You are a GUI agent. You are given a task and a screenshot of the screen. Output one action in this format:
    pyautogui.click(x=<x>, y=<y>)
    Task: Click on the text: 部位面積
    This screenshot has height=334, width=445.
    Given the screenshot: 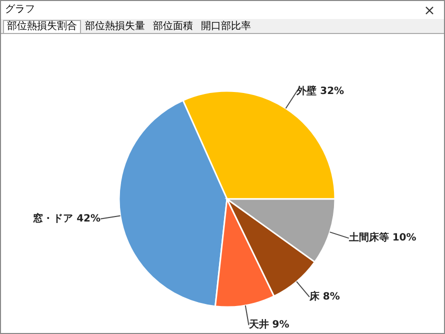 What is the action you would take?
    pyautogui.click(x=173, y=26)
    